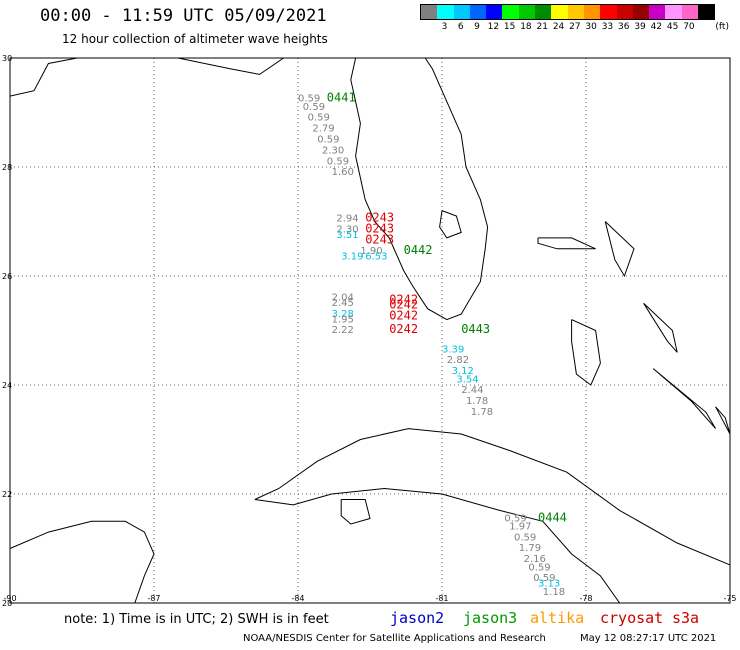  What do you see at coordinates (7, 58) in the screenshot?
I see `lat-tick-label: 30` at bounding box center [7, 58].